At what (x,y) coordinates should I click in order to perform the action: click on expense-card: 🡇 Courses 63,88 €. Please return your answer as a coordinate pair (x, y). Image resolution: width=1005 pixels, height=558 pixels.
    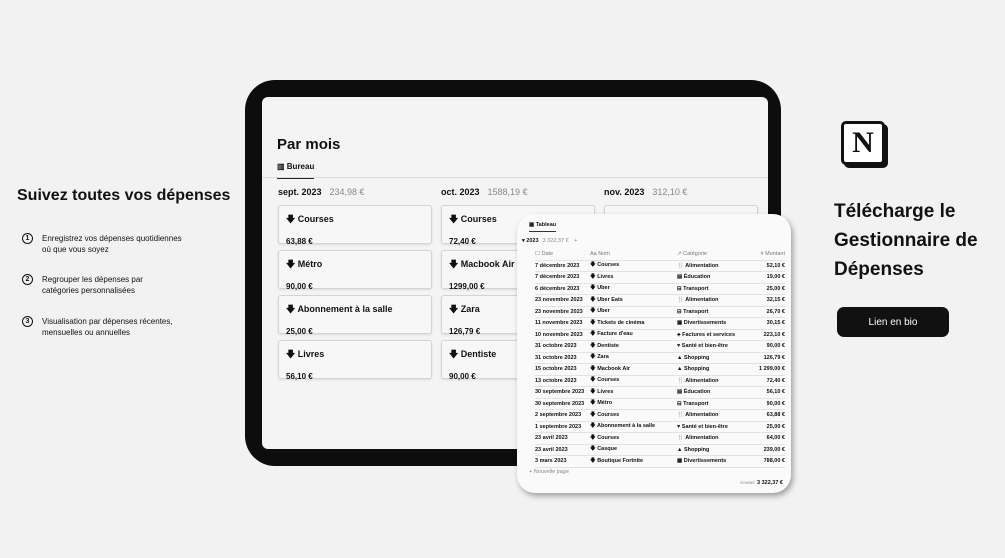
    Looking at the image, I should click on (355, 225).